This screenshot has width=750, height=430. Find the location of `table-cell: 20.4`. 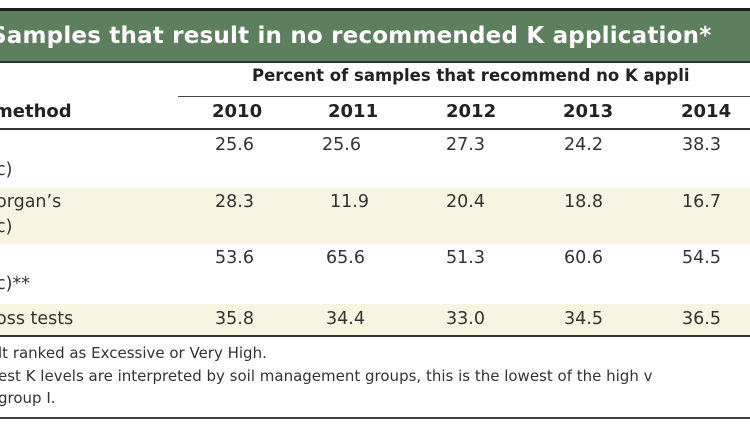

table-cell: 20.4 is located at coordinates (465, 202).